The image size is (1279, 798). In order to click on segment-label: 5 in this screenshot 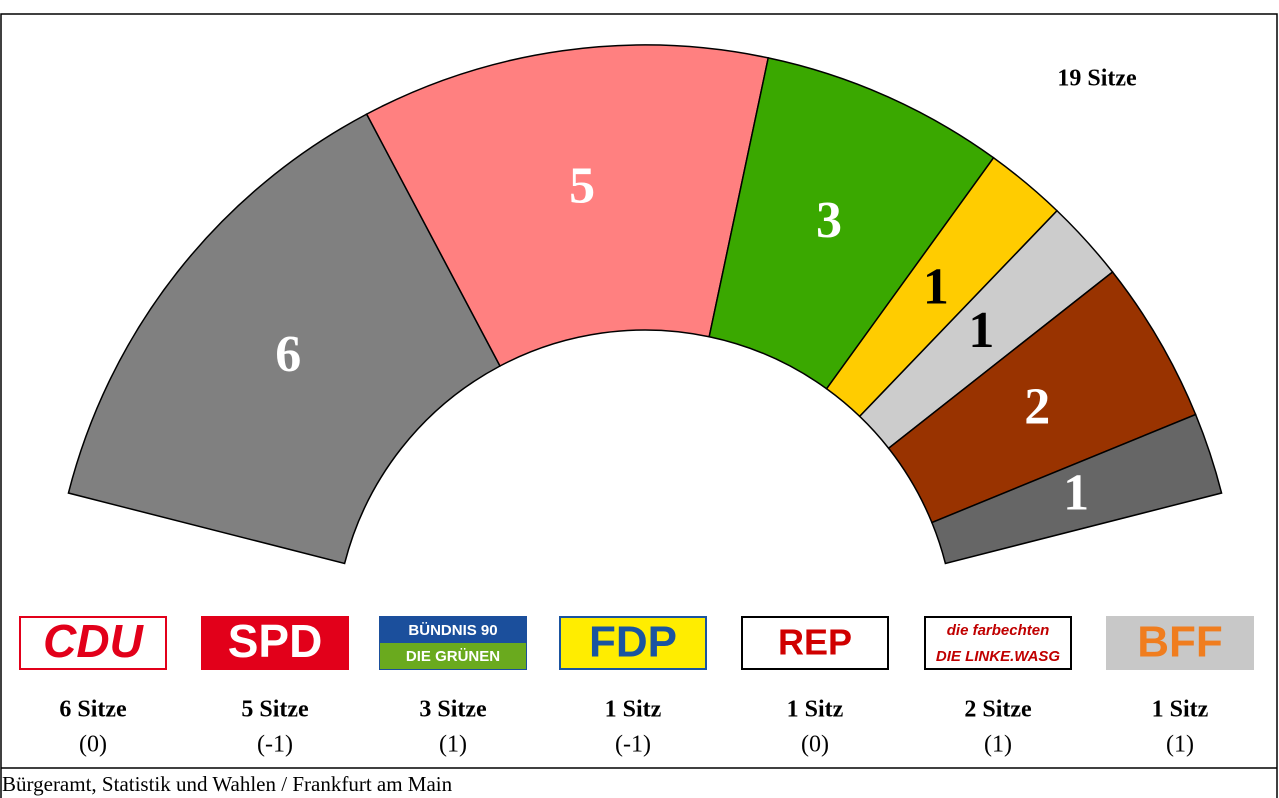, I will do `click(582, 185)`.